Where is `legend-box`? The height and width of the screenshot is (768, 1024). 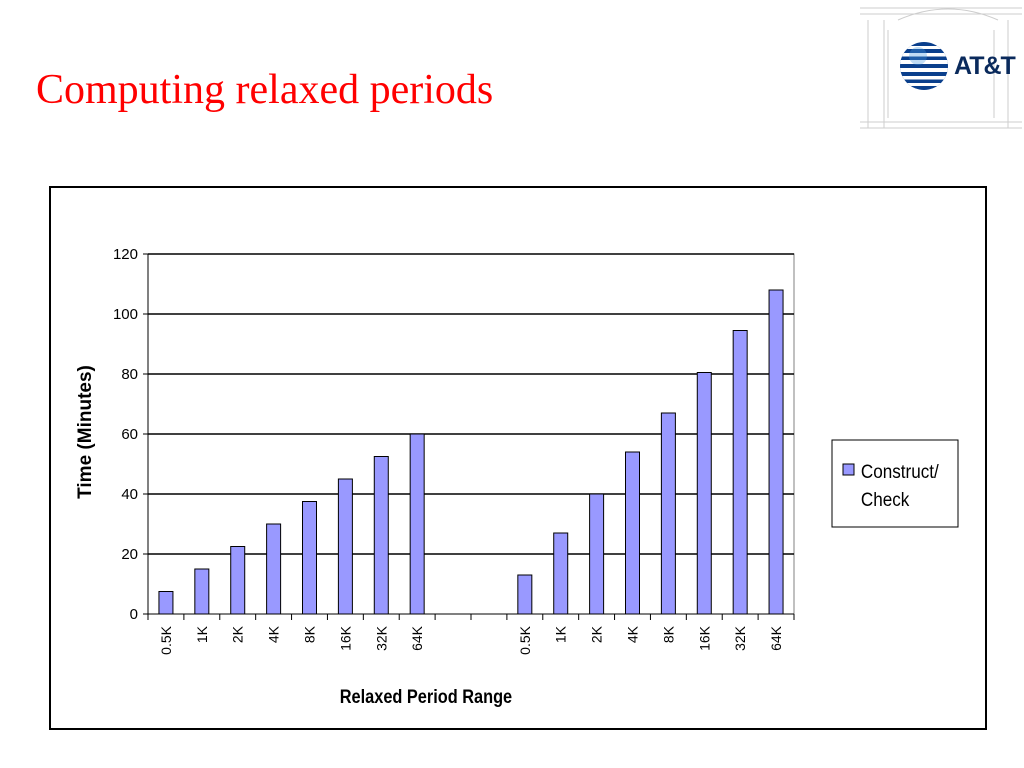 legend-box is located at coordinates (895, 483).